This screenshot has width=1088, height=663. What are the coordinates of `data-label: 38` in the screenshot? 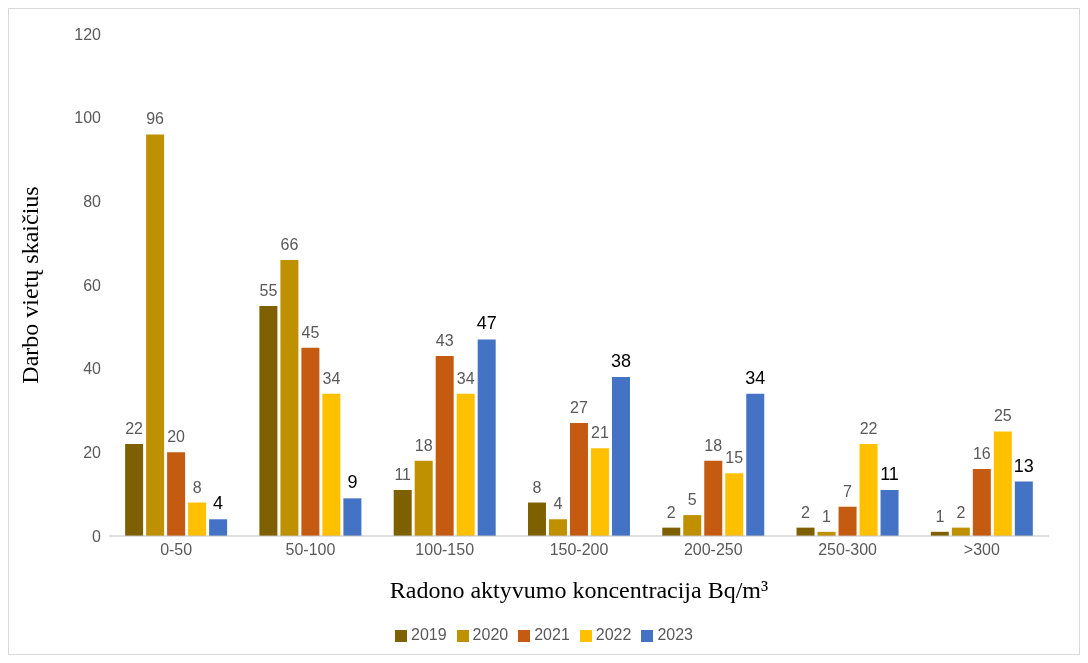 It's located at (620, 361).